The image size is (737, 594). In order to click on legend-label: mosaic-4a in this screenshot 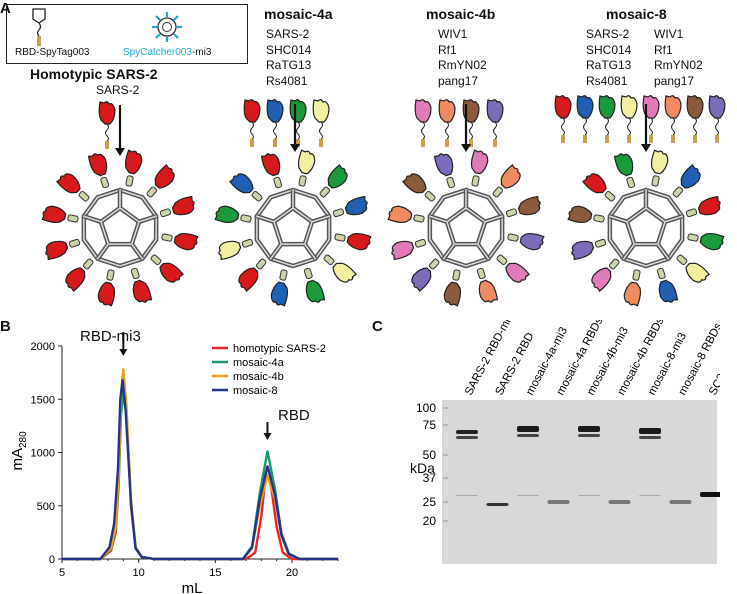, I will do `click(259, 363)`.